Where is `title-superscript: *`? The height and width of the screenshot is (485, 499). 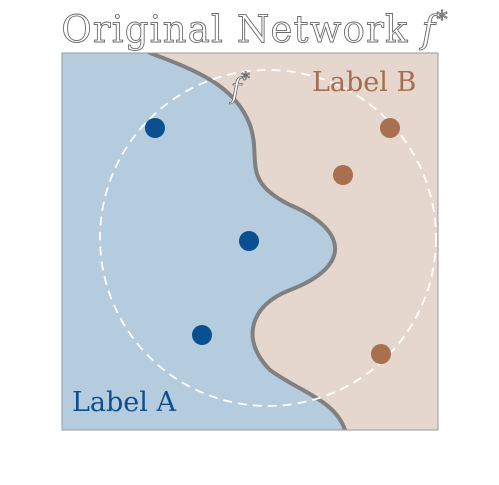 title-superscript: * is located at coordinates (442, 20).